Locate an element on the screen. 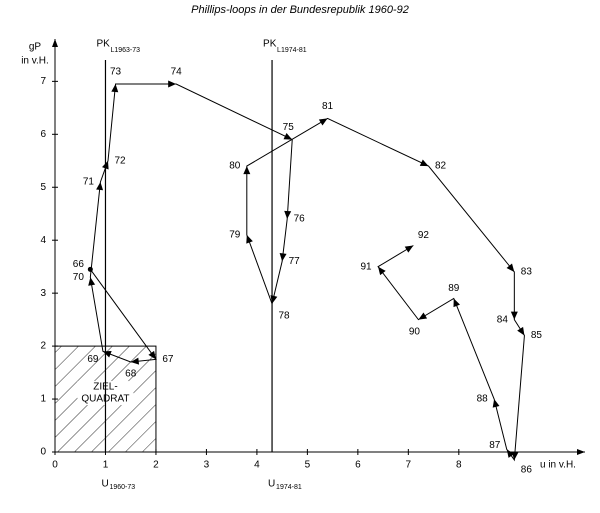  point-label: 84 is located at coordinates (503, 319).